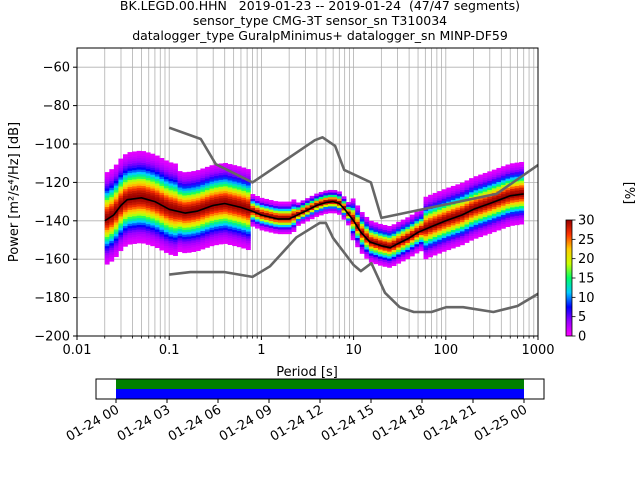 This screenshot has width=640, height=480. Describe the element at coordinates (52, 221) in the screenshot. I see `y-tick-label: −140` at that location.